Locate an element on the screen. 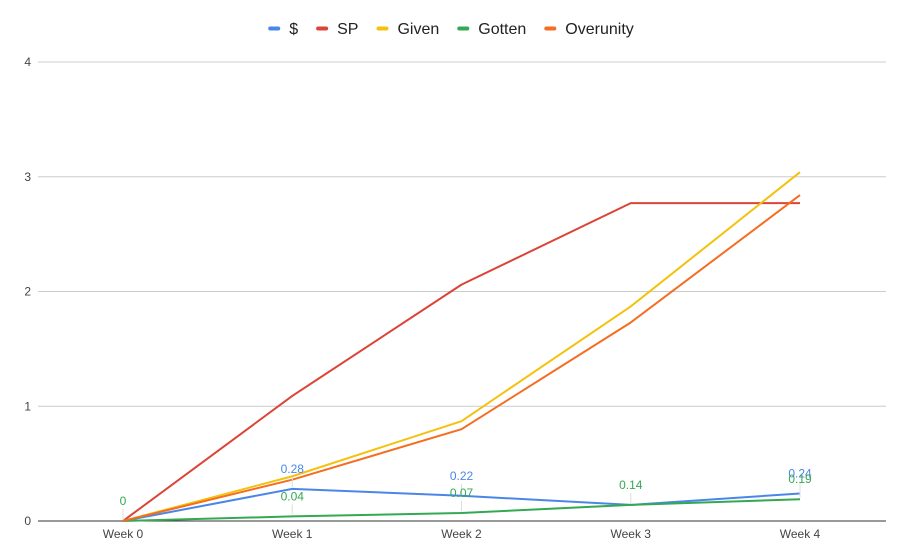 This screenshot has height=548, width=902. x-axis-ticks: Week 0 Week 1 Week 2 Week 3 Week 4 is located at coordinates (462, 534).